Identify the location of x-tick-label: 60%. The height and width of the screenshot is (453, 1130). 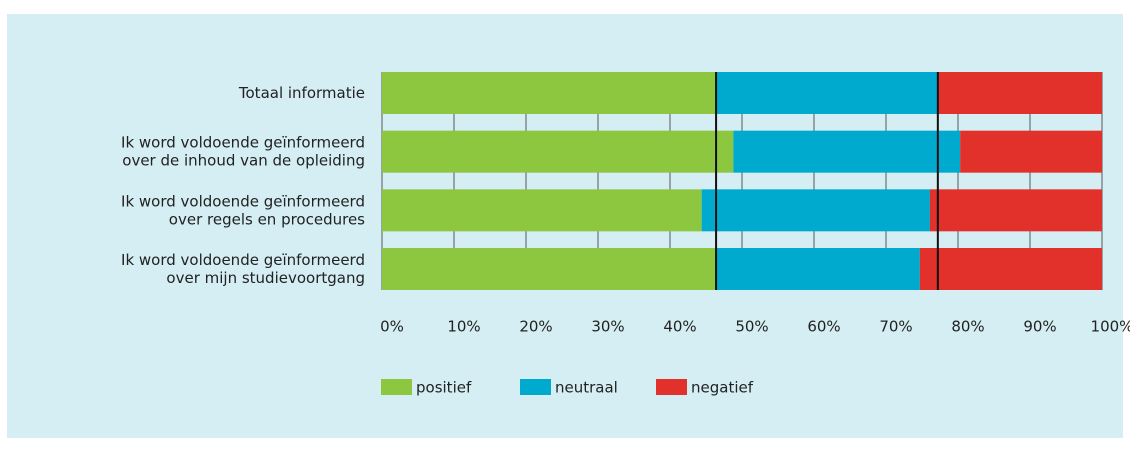
(823, 327).